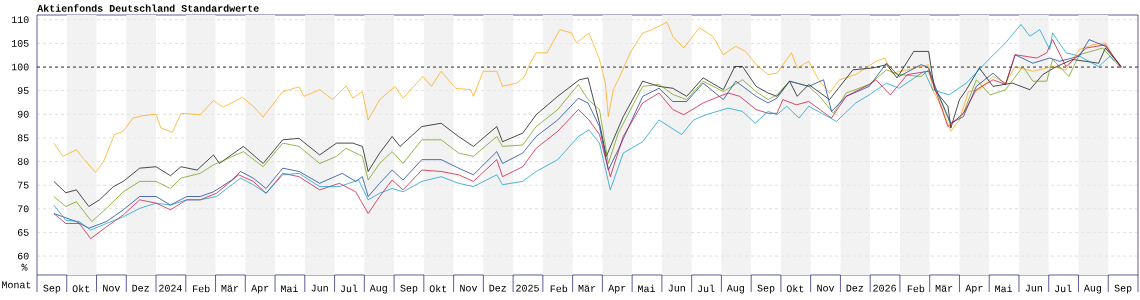  I want to click on y-tick-label: 70, so click(23, 209).